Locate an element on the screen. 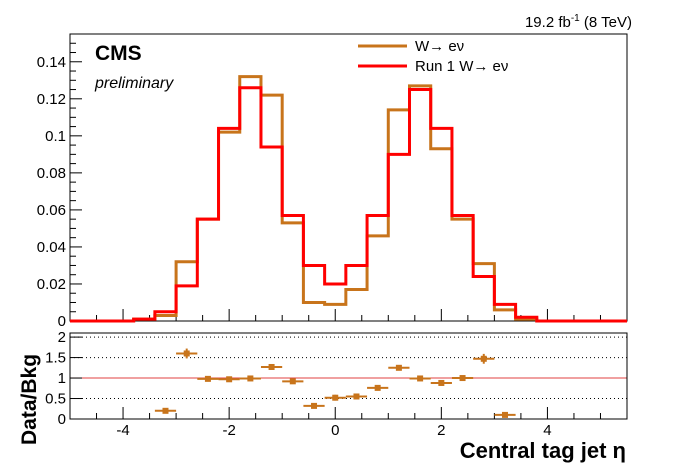 Image resolution: width=696 pixels, height=472 pixels. ratio-points is located at coordinates (335, 383).